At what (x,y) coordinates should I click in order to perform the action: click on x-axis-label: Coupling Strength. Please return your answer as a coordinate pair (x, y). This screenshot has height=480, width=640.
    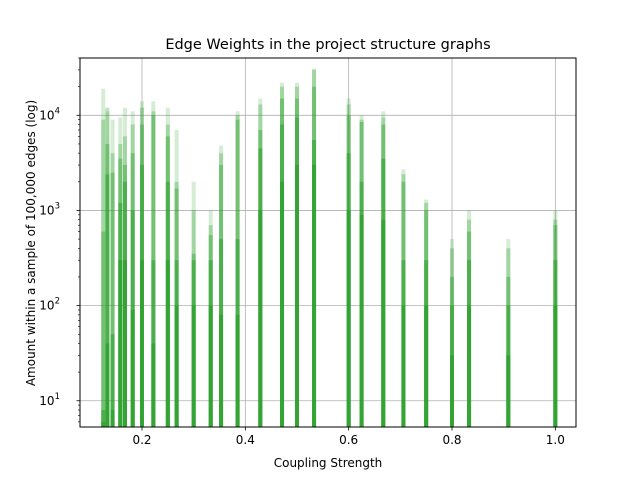
    Looking at the image, I should click on (328, 463).